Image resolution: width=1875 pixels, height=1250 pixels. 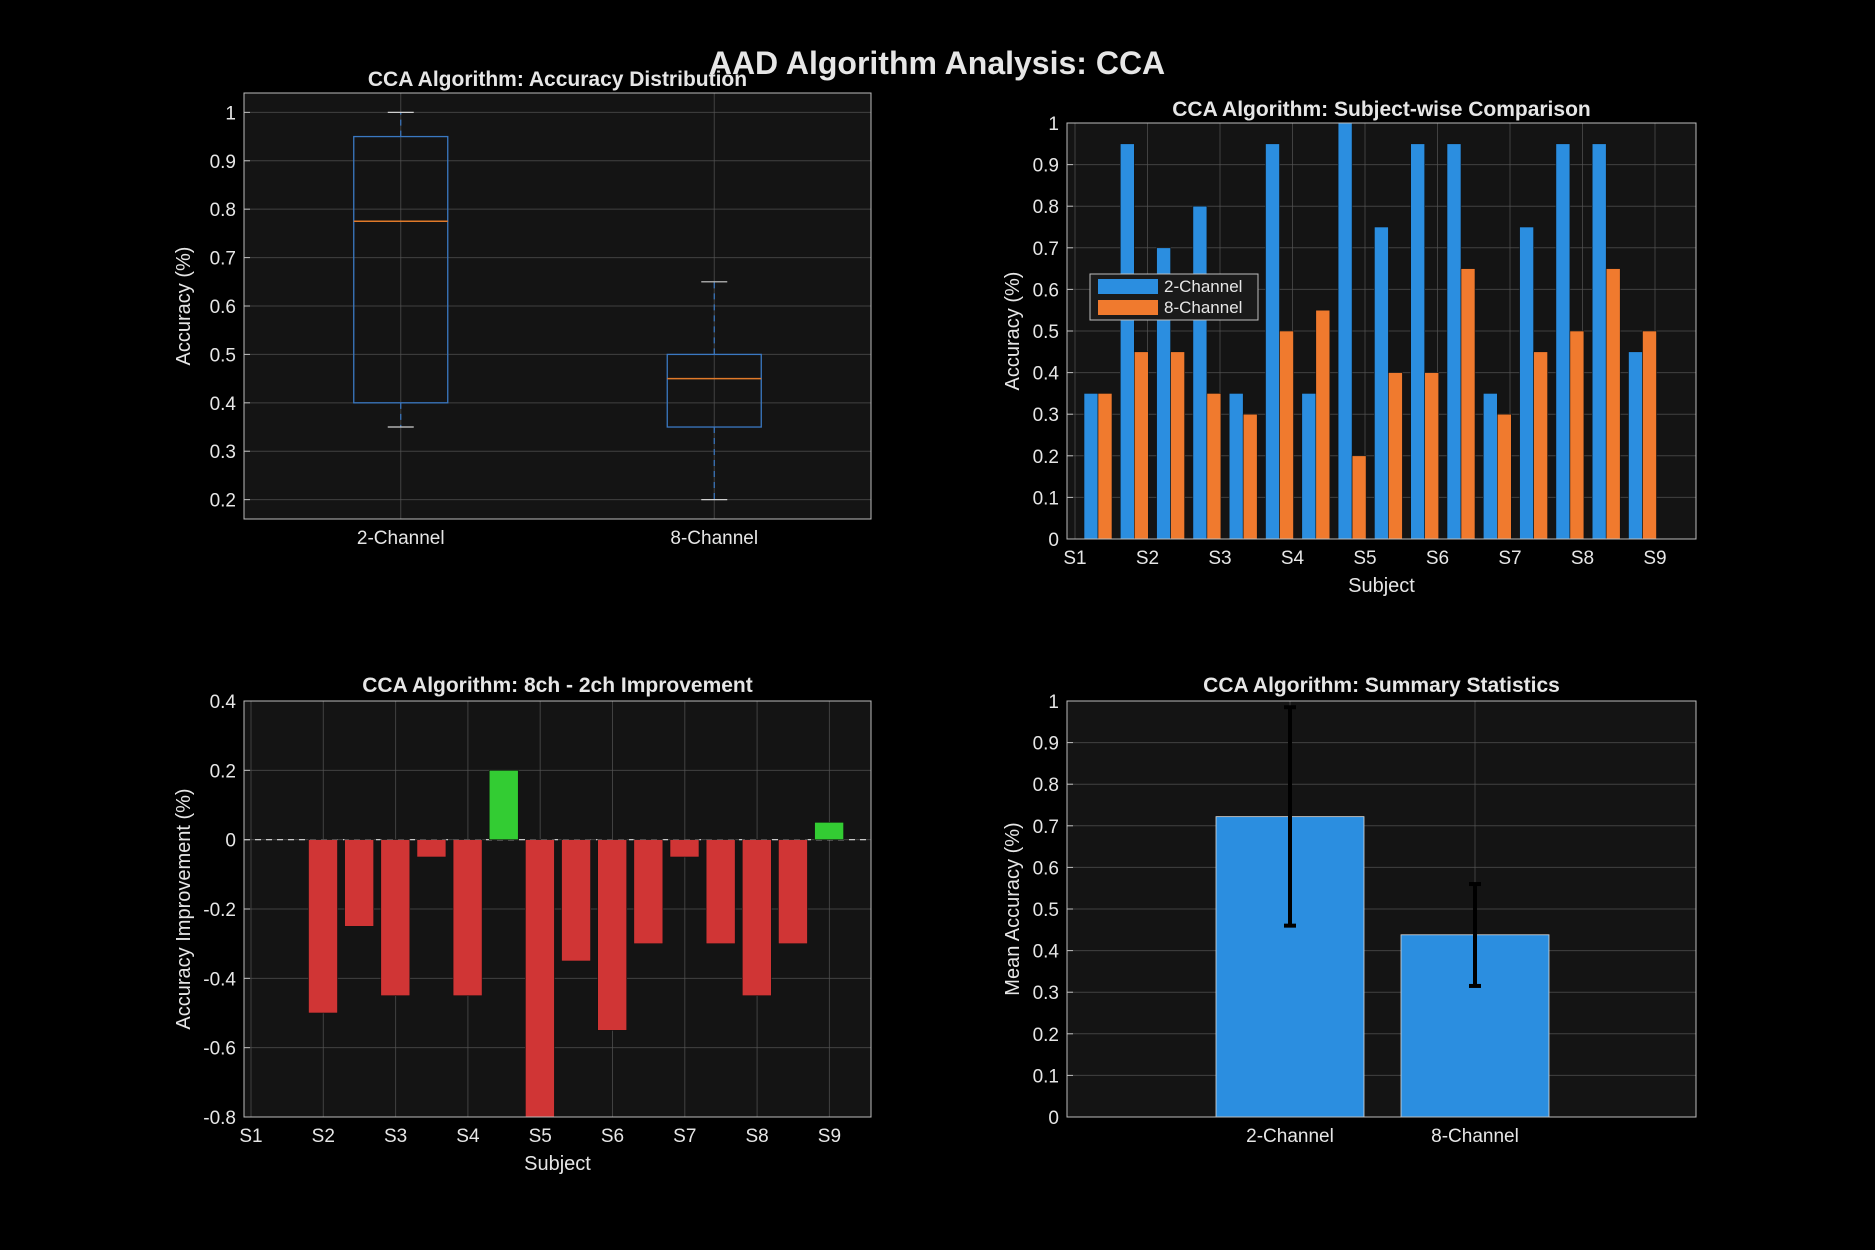 I want to click on subject-comparison-marks, so click(x=1370, y=331).